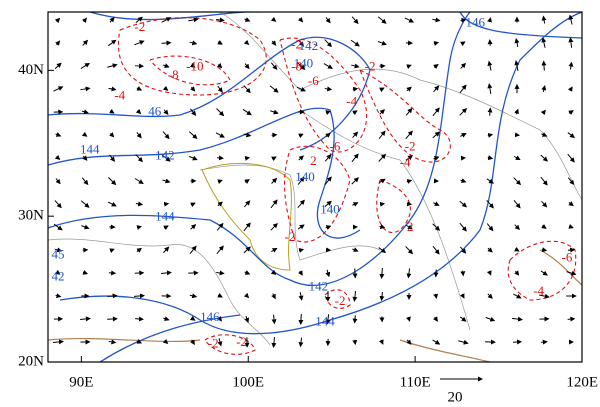  What do you see at coordinates (31, 70) in the screenshot?
I see `y-tick-label: 40N` at bounding box center [31, 70].